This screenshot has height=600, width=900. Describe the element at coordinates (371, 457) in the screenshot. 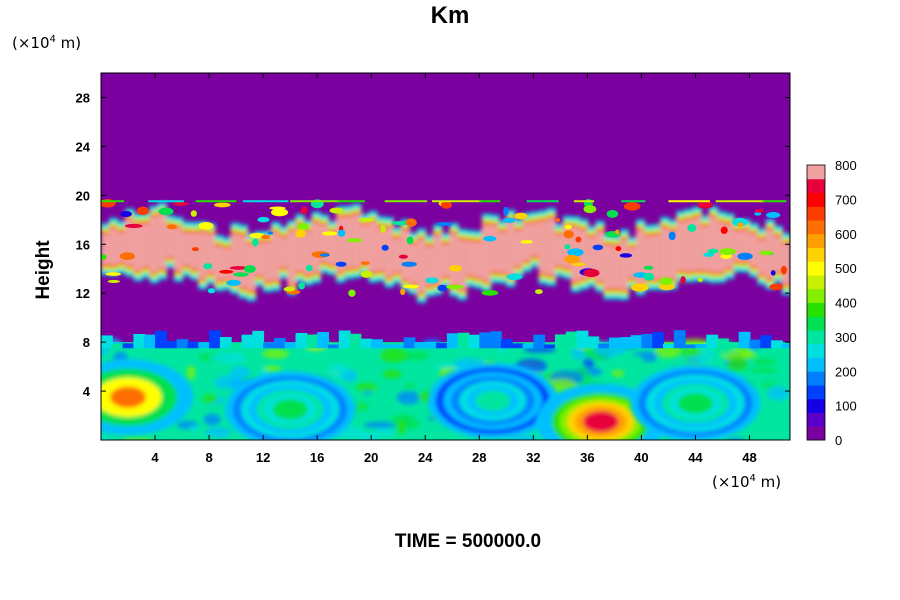

I see `x-tick-label: 20` at that location.